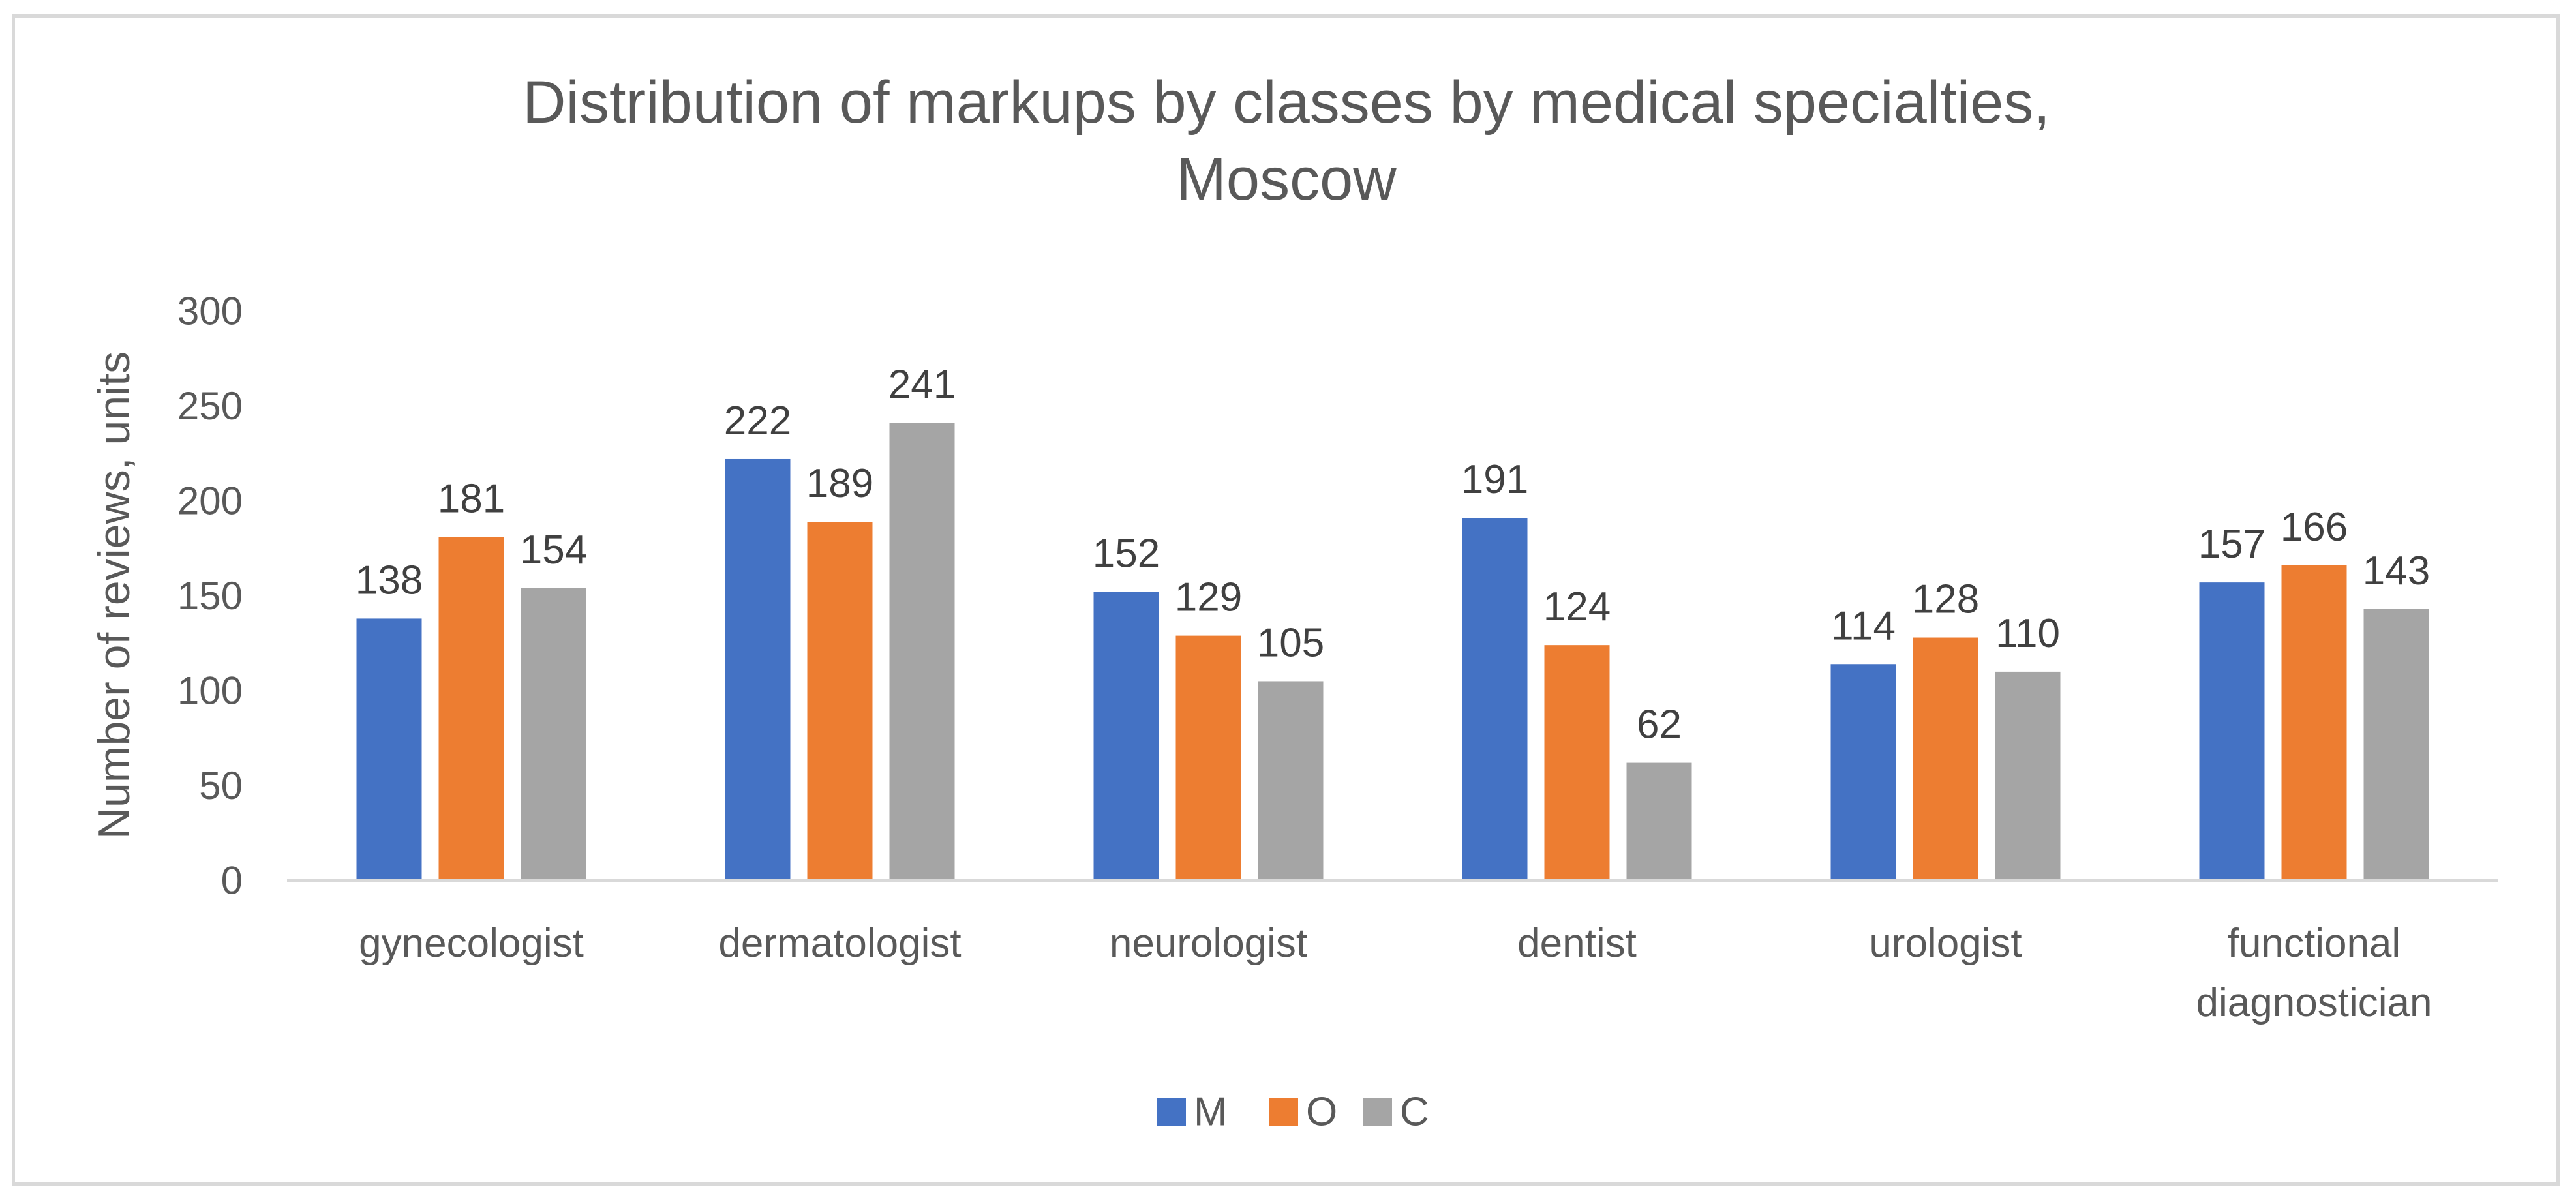  What do you see at coordinates (1577, 606) in the screenshot?
I see `data-label: 124` at bounding box center [1577, 606].